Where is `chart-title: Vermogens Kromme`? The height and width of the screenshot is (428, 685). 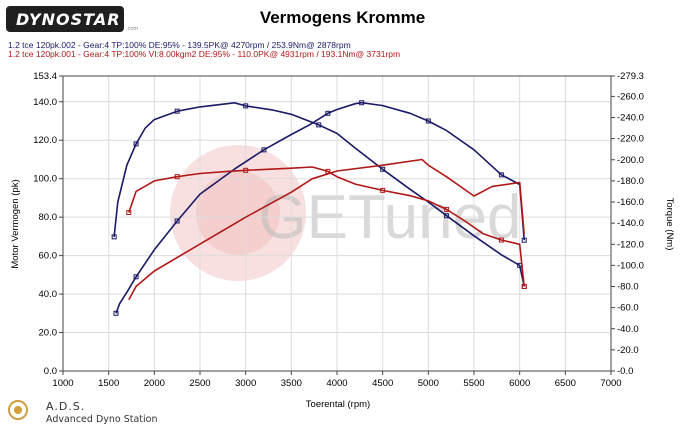
chart-title: Vermogens Kromme is located at coordinates (342, 17).